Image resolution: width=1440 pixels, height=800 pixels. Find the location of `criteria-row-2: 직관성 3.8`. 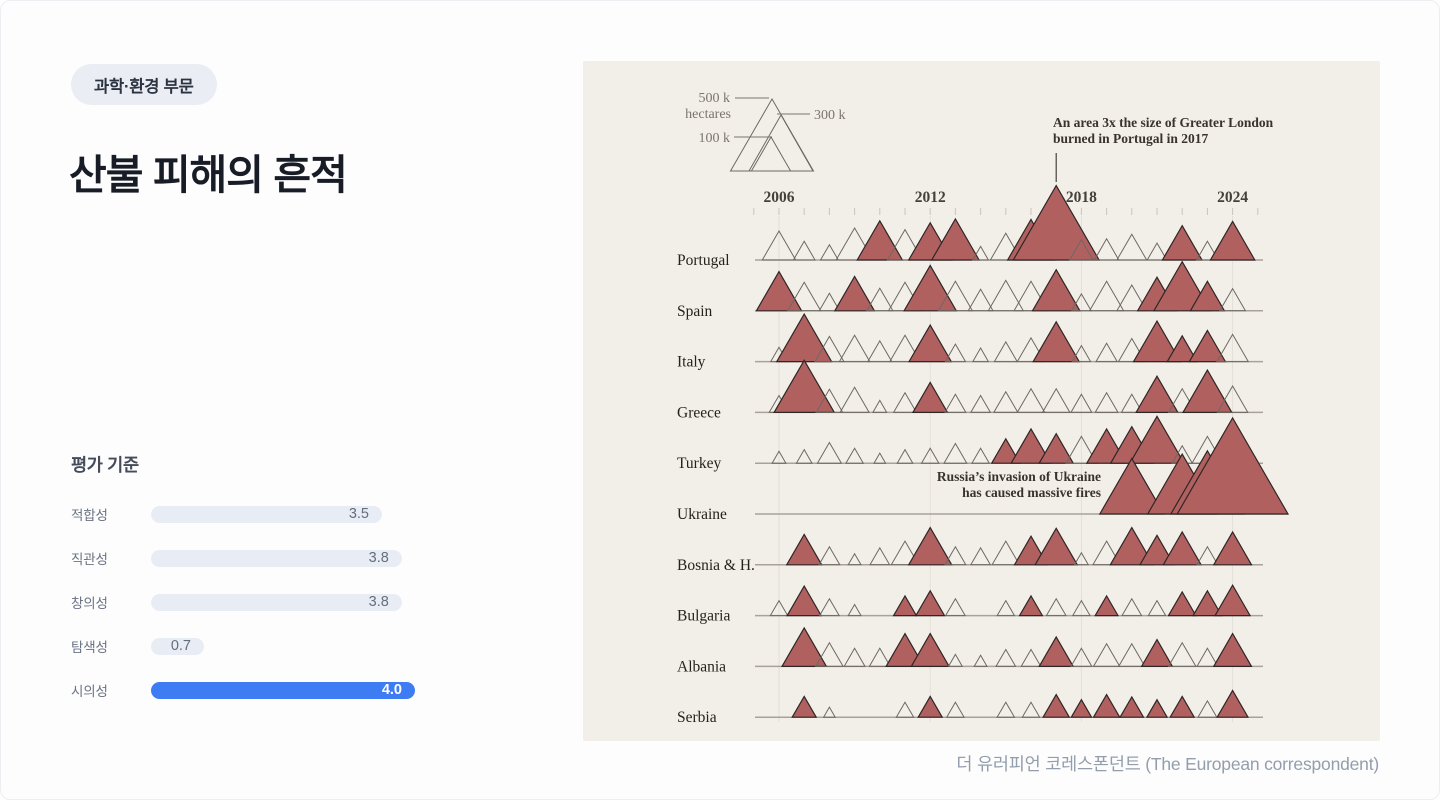

criteria-row-2: 직관성 3.8 is located at coordinates (236, 558).